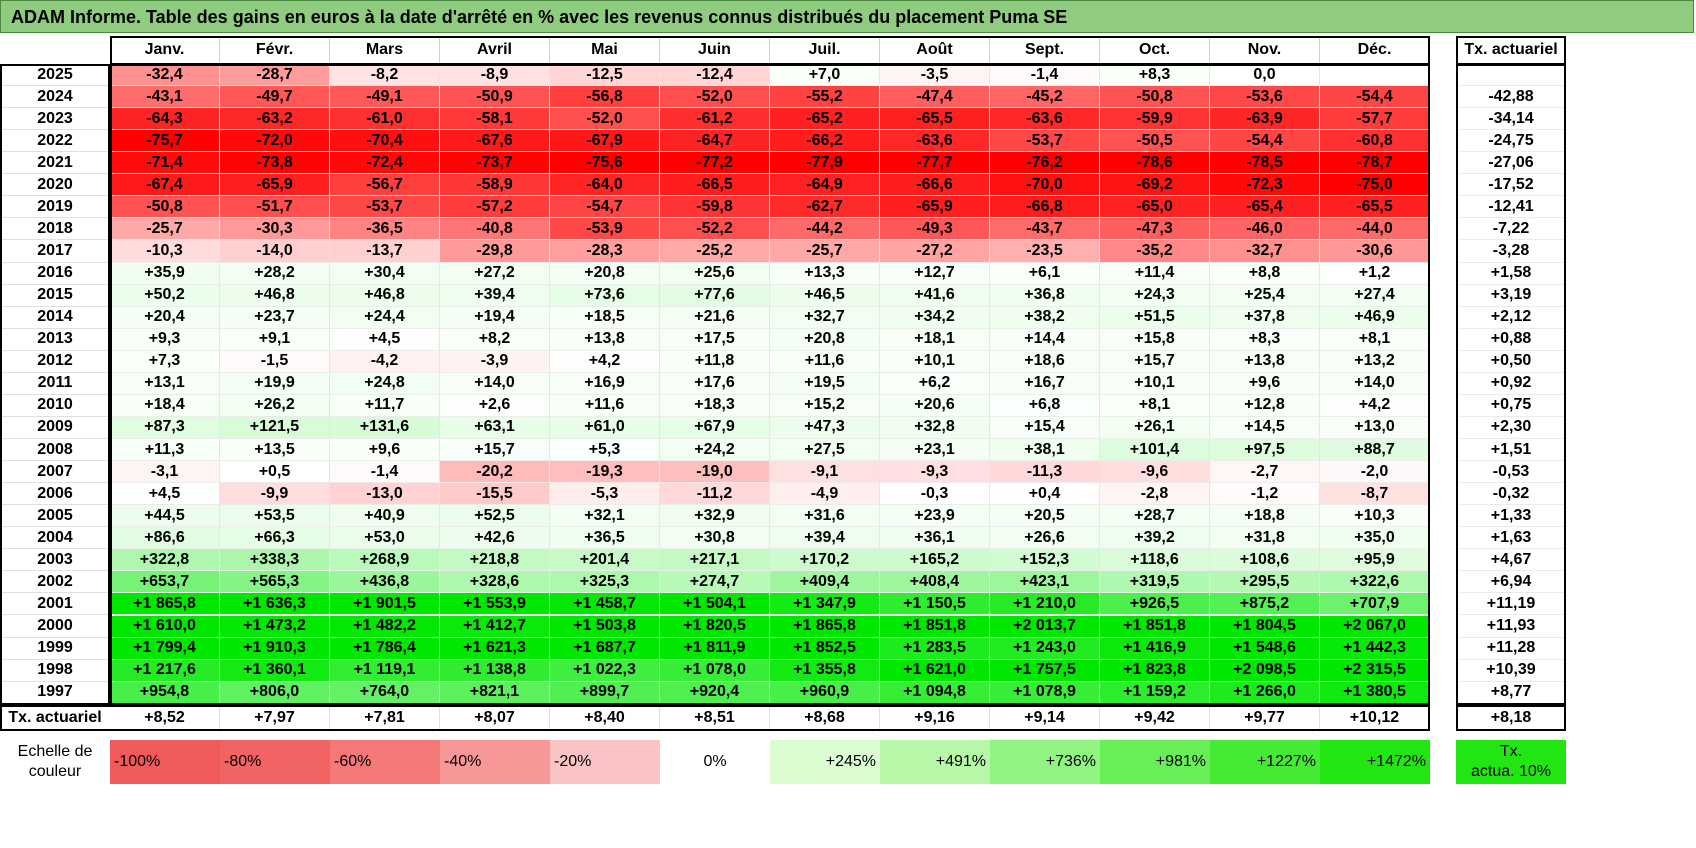  What do you see at coordinates (385, 141) in the screenshot?
I see `table-cell: -70,4` at bounding box center [385, 141].